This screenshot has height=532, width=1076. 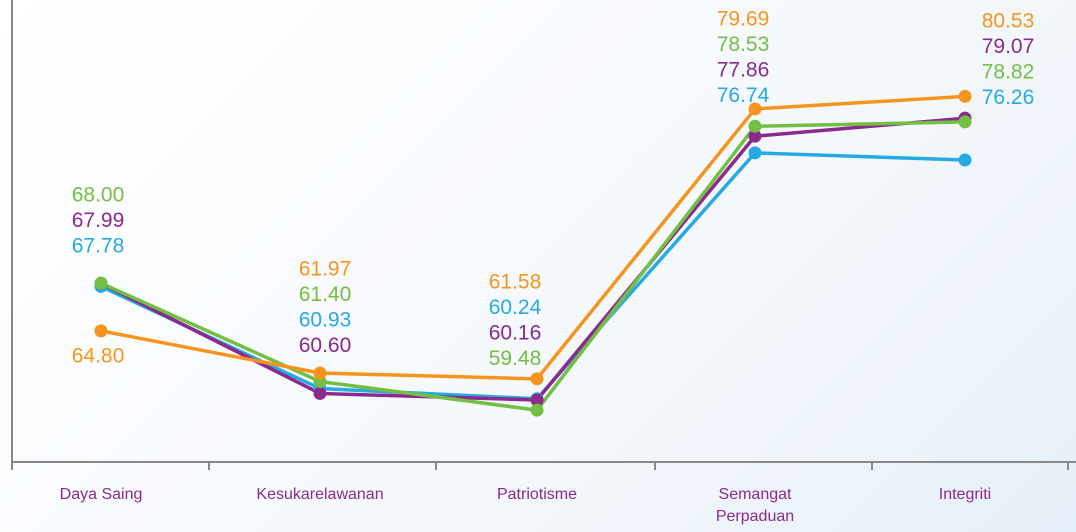 I want to click on data-label: 79.07, so click(x=1008, y=46).